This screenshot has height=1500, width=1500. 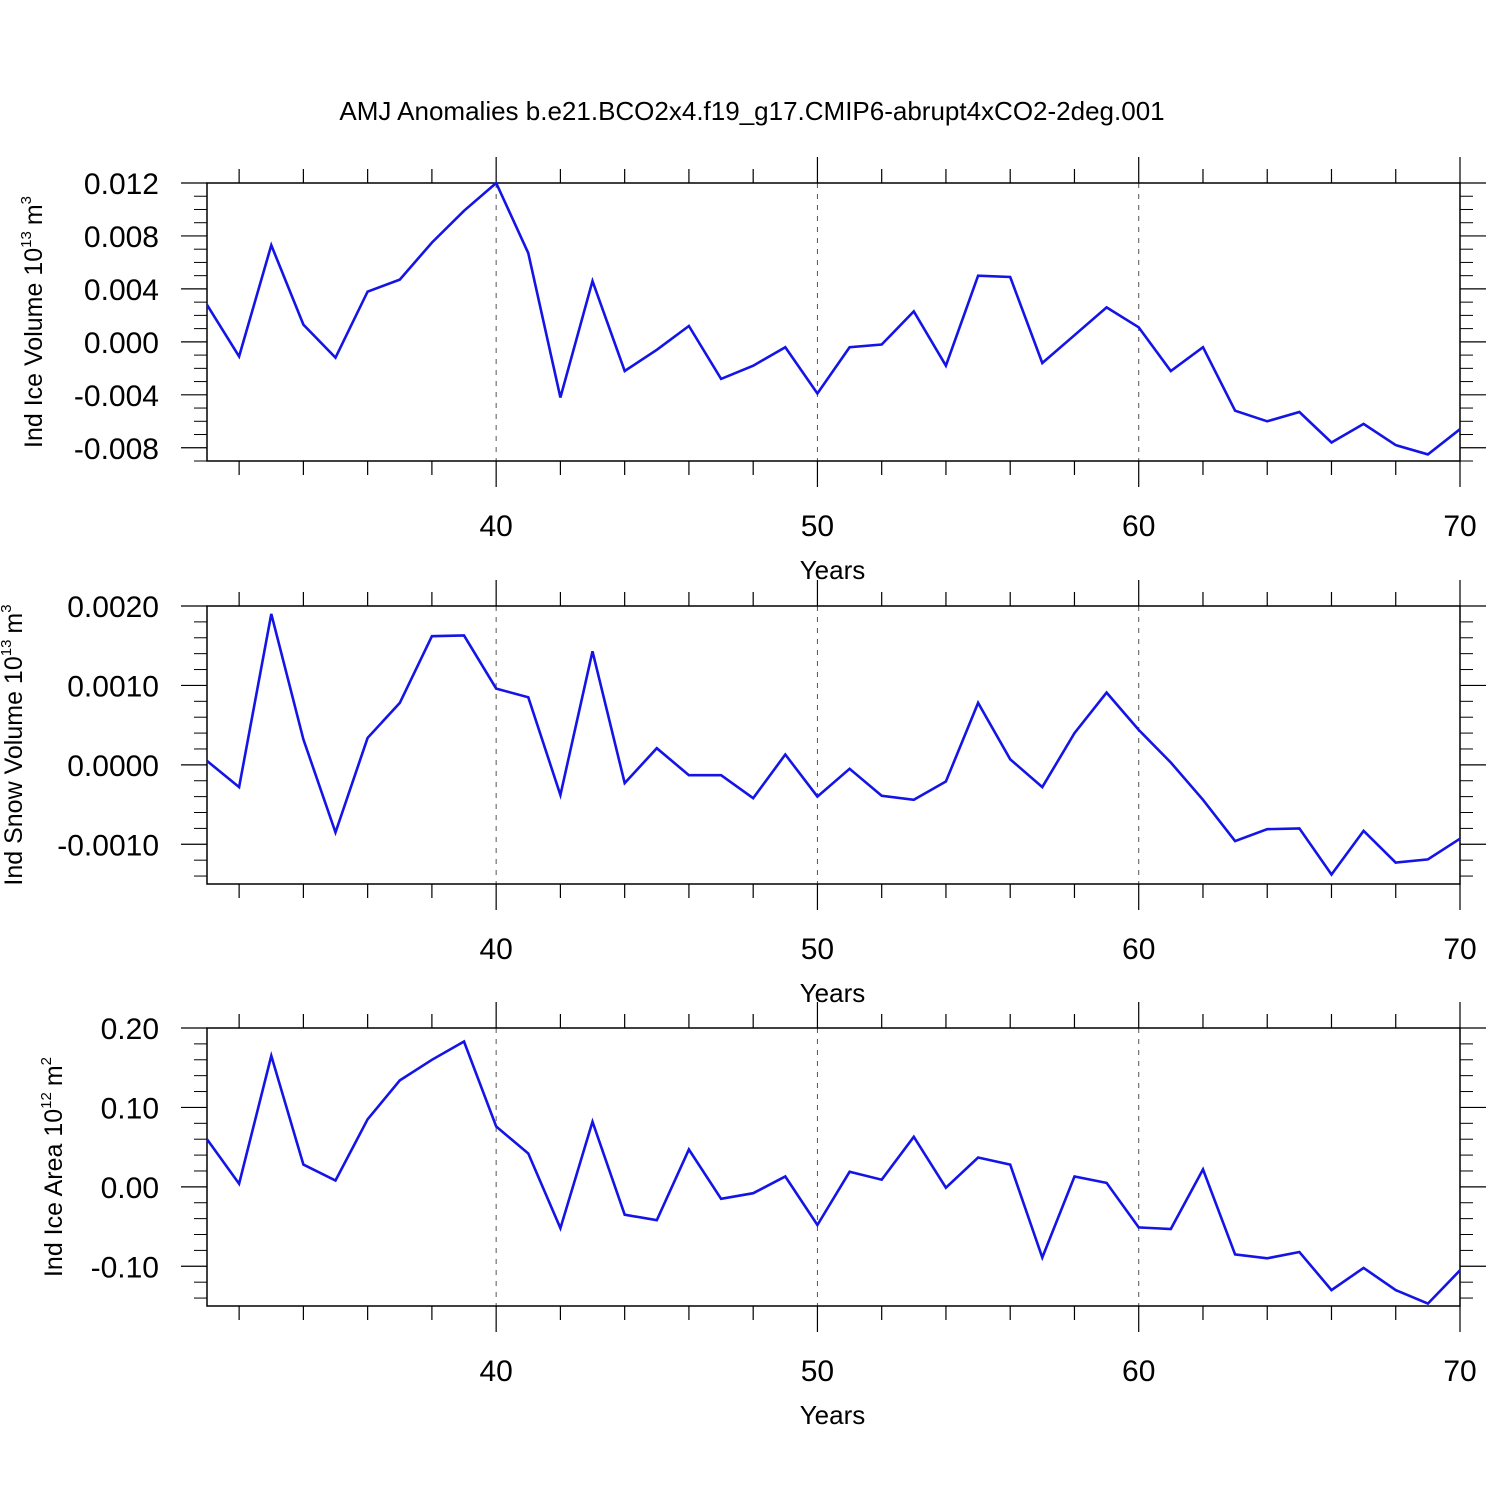 What do you see at coordinates (130, 1108) in the screenshot?
I see `y-tick-label: 0.10` at bounding box center [130, 1108].